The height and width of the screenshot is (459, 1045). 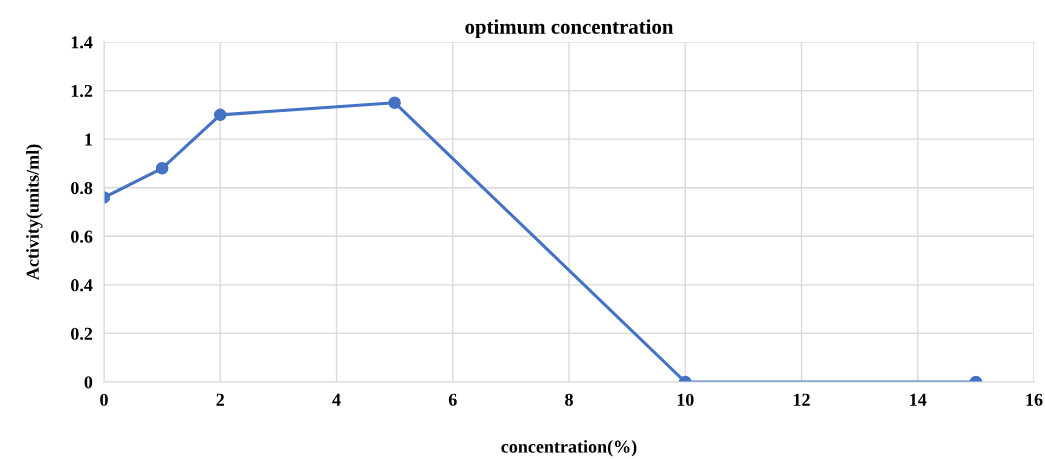 What do you see at coordinates (336, 399) in the screenshot?
I see `x-tick-label: 4` at bounding box center [336, 399].